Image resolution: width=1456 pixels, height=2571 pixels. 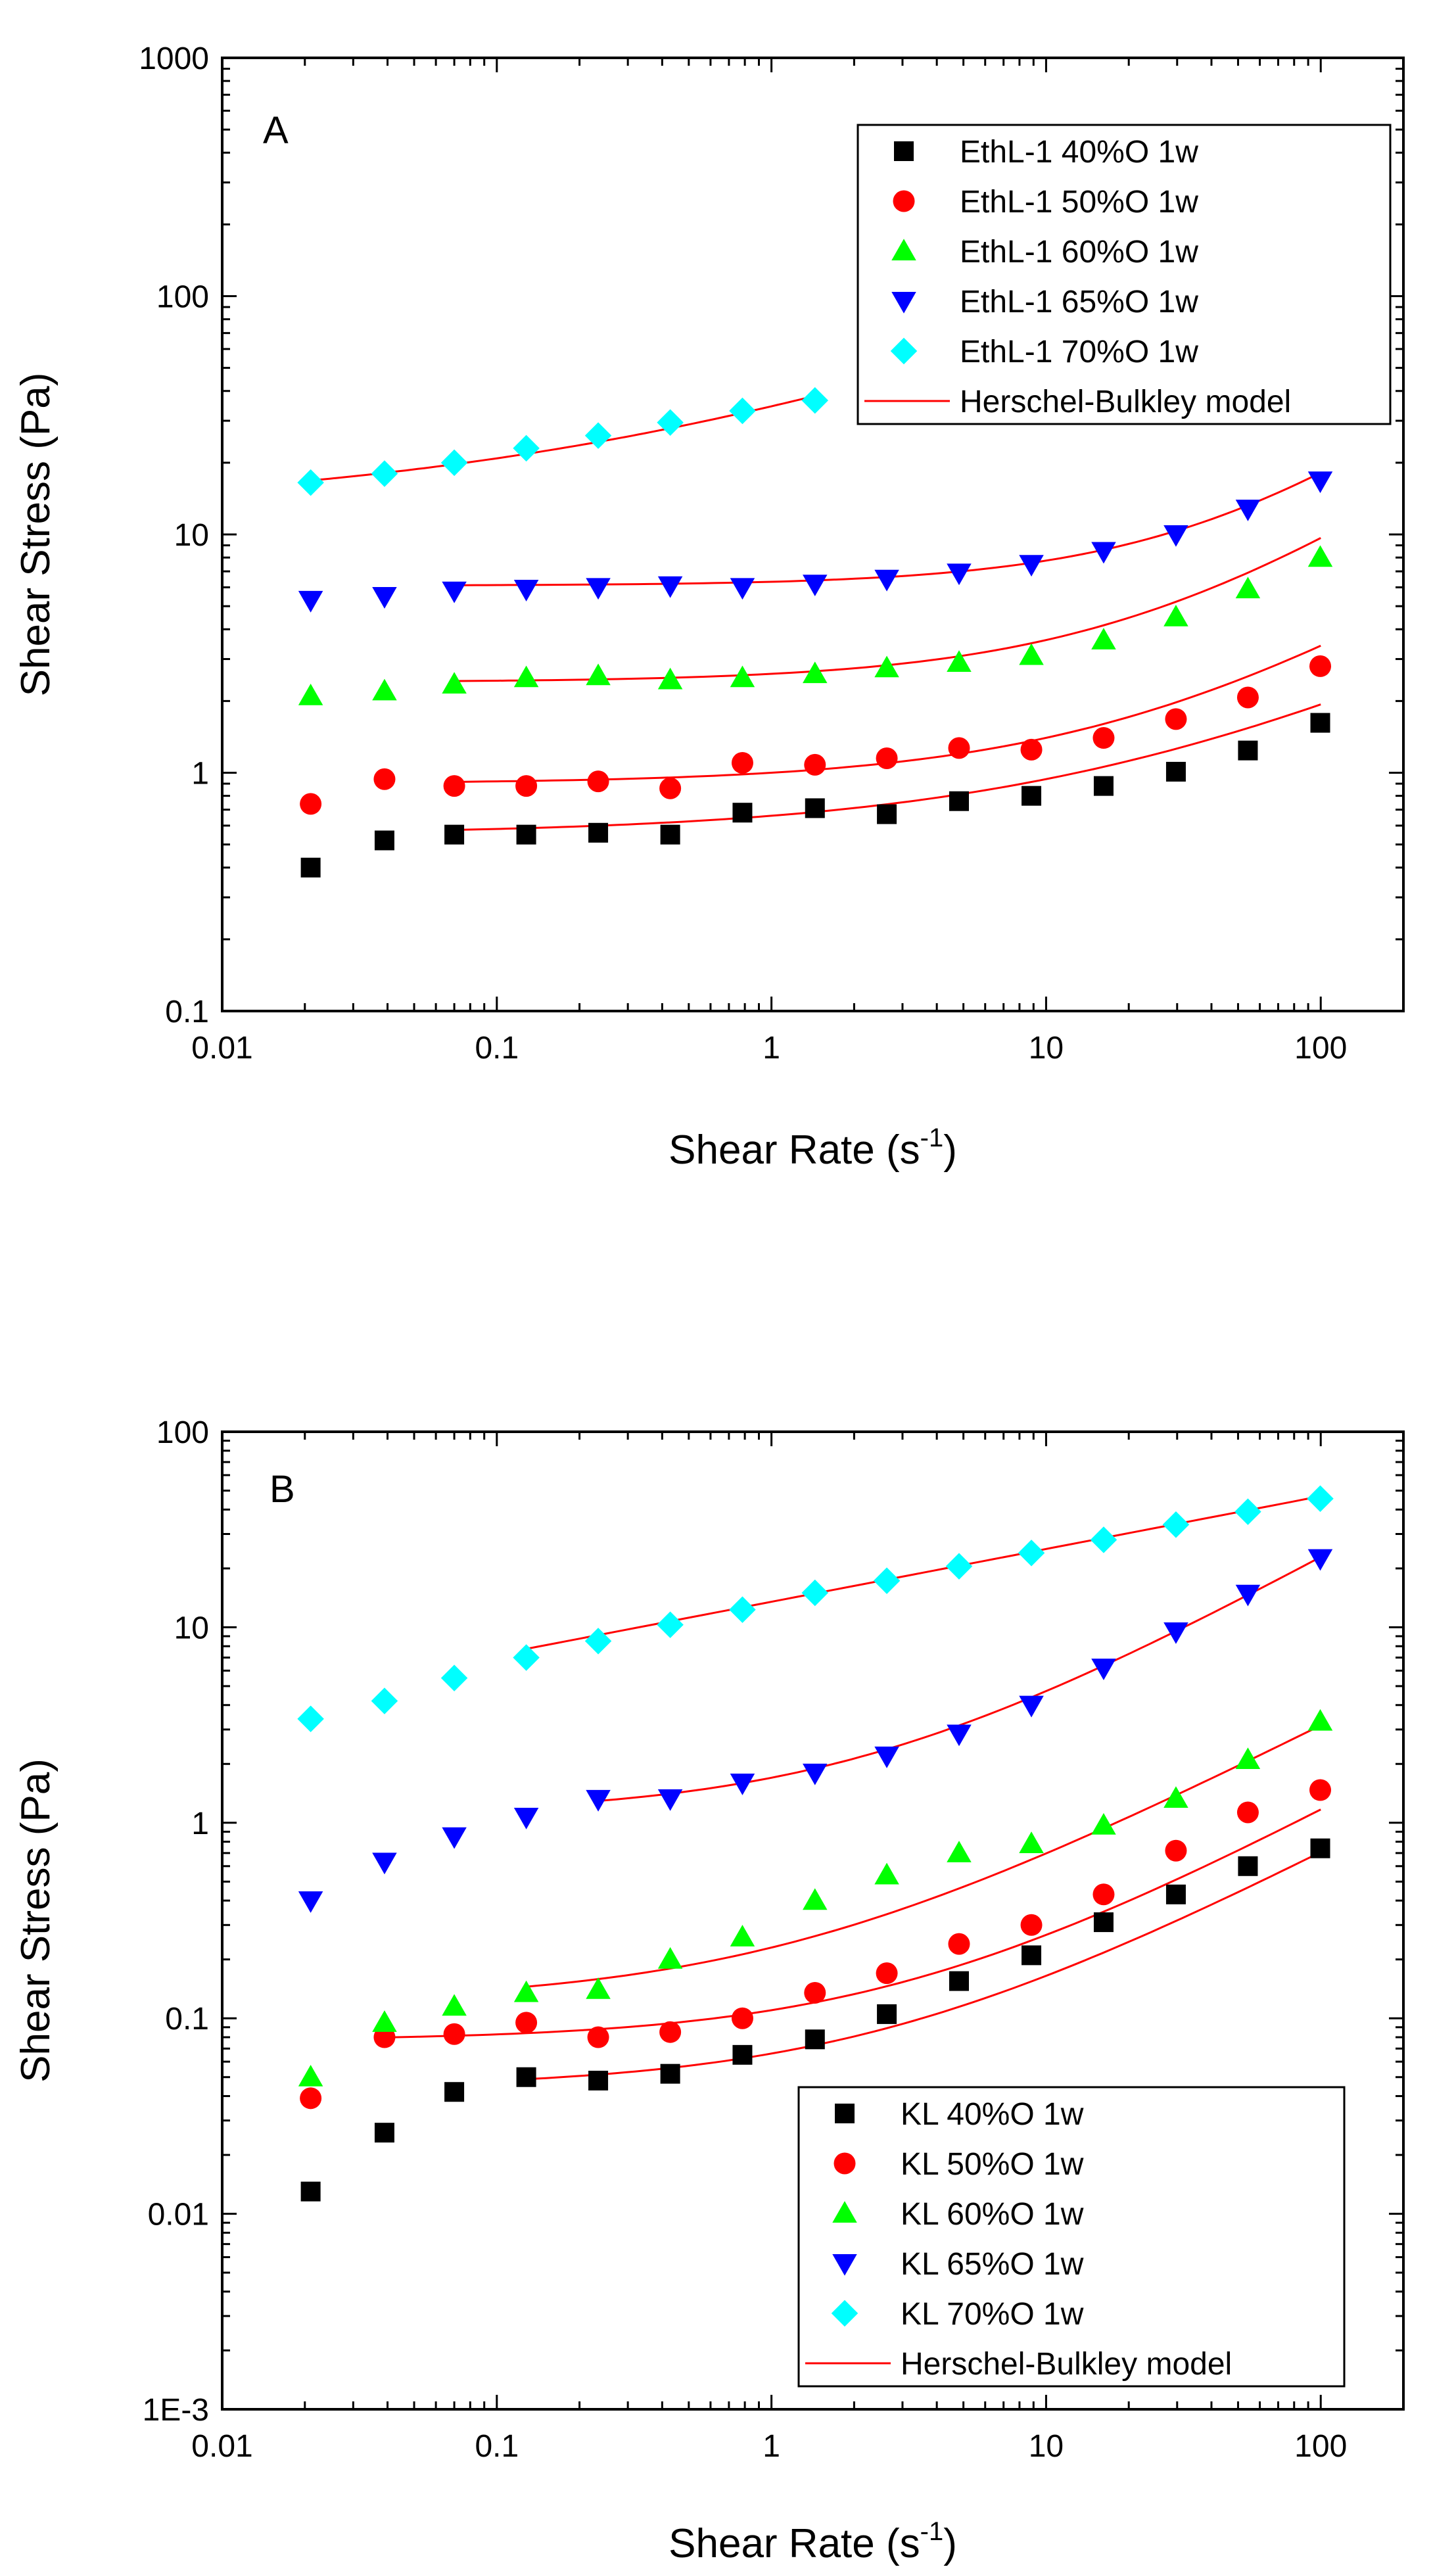 I want to click on x-axis-label: Shear Rate (s-1), so click(x=813, y=1148).